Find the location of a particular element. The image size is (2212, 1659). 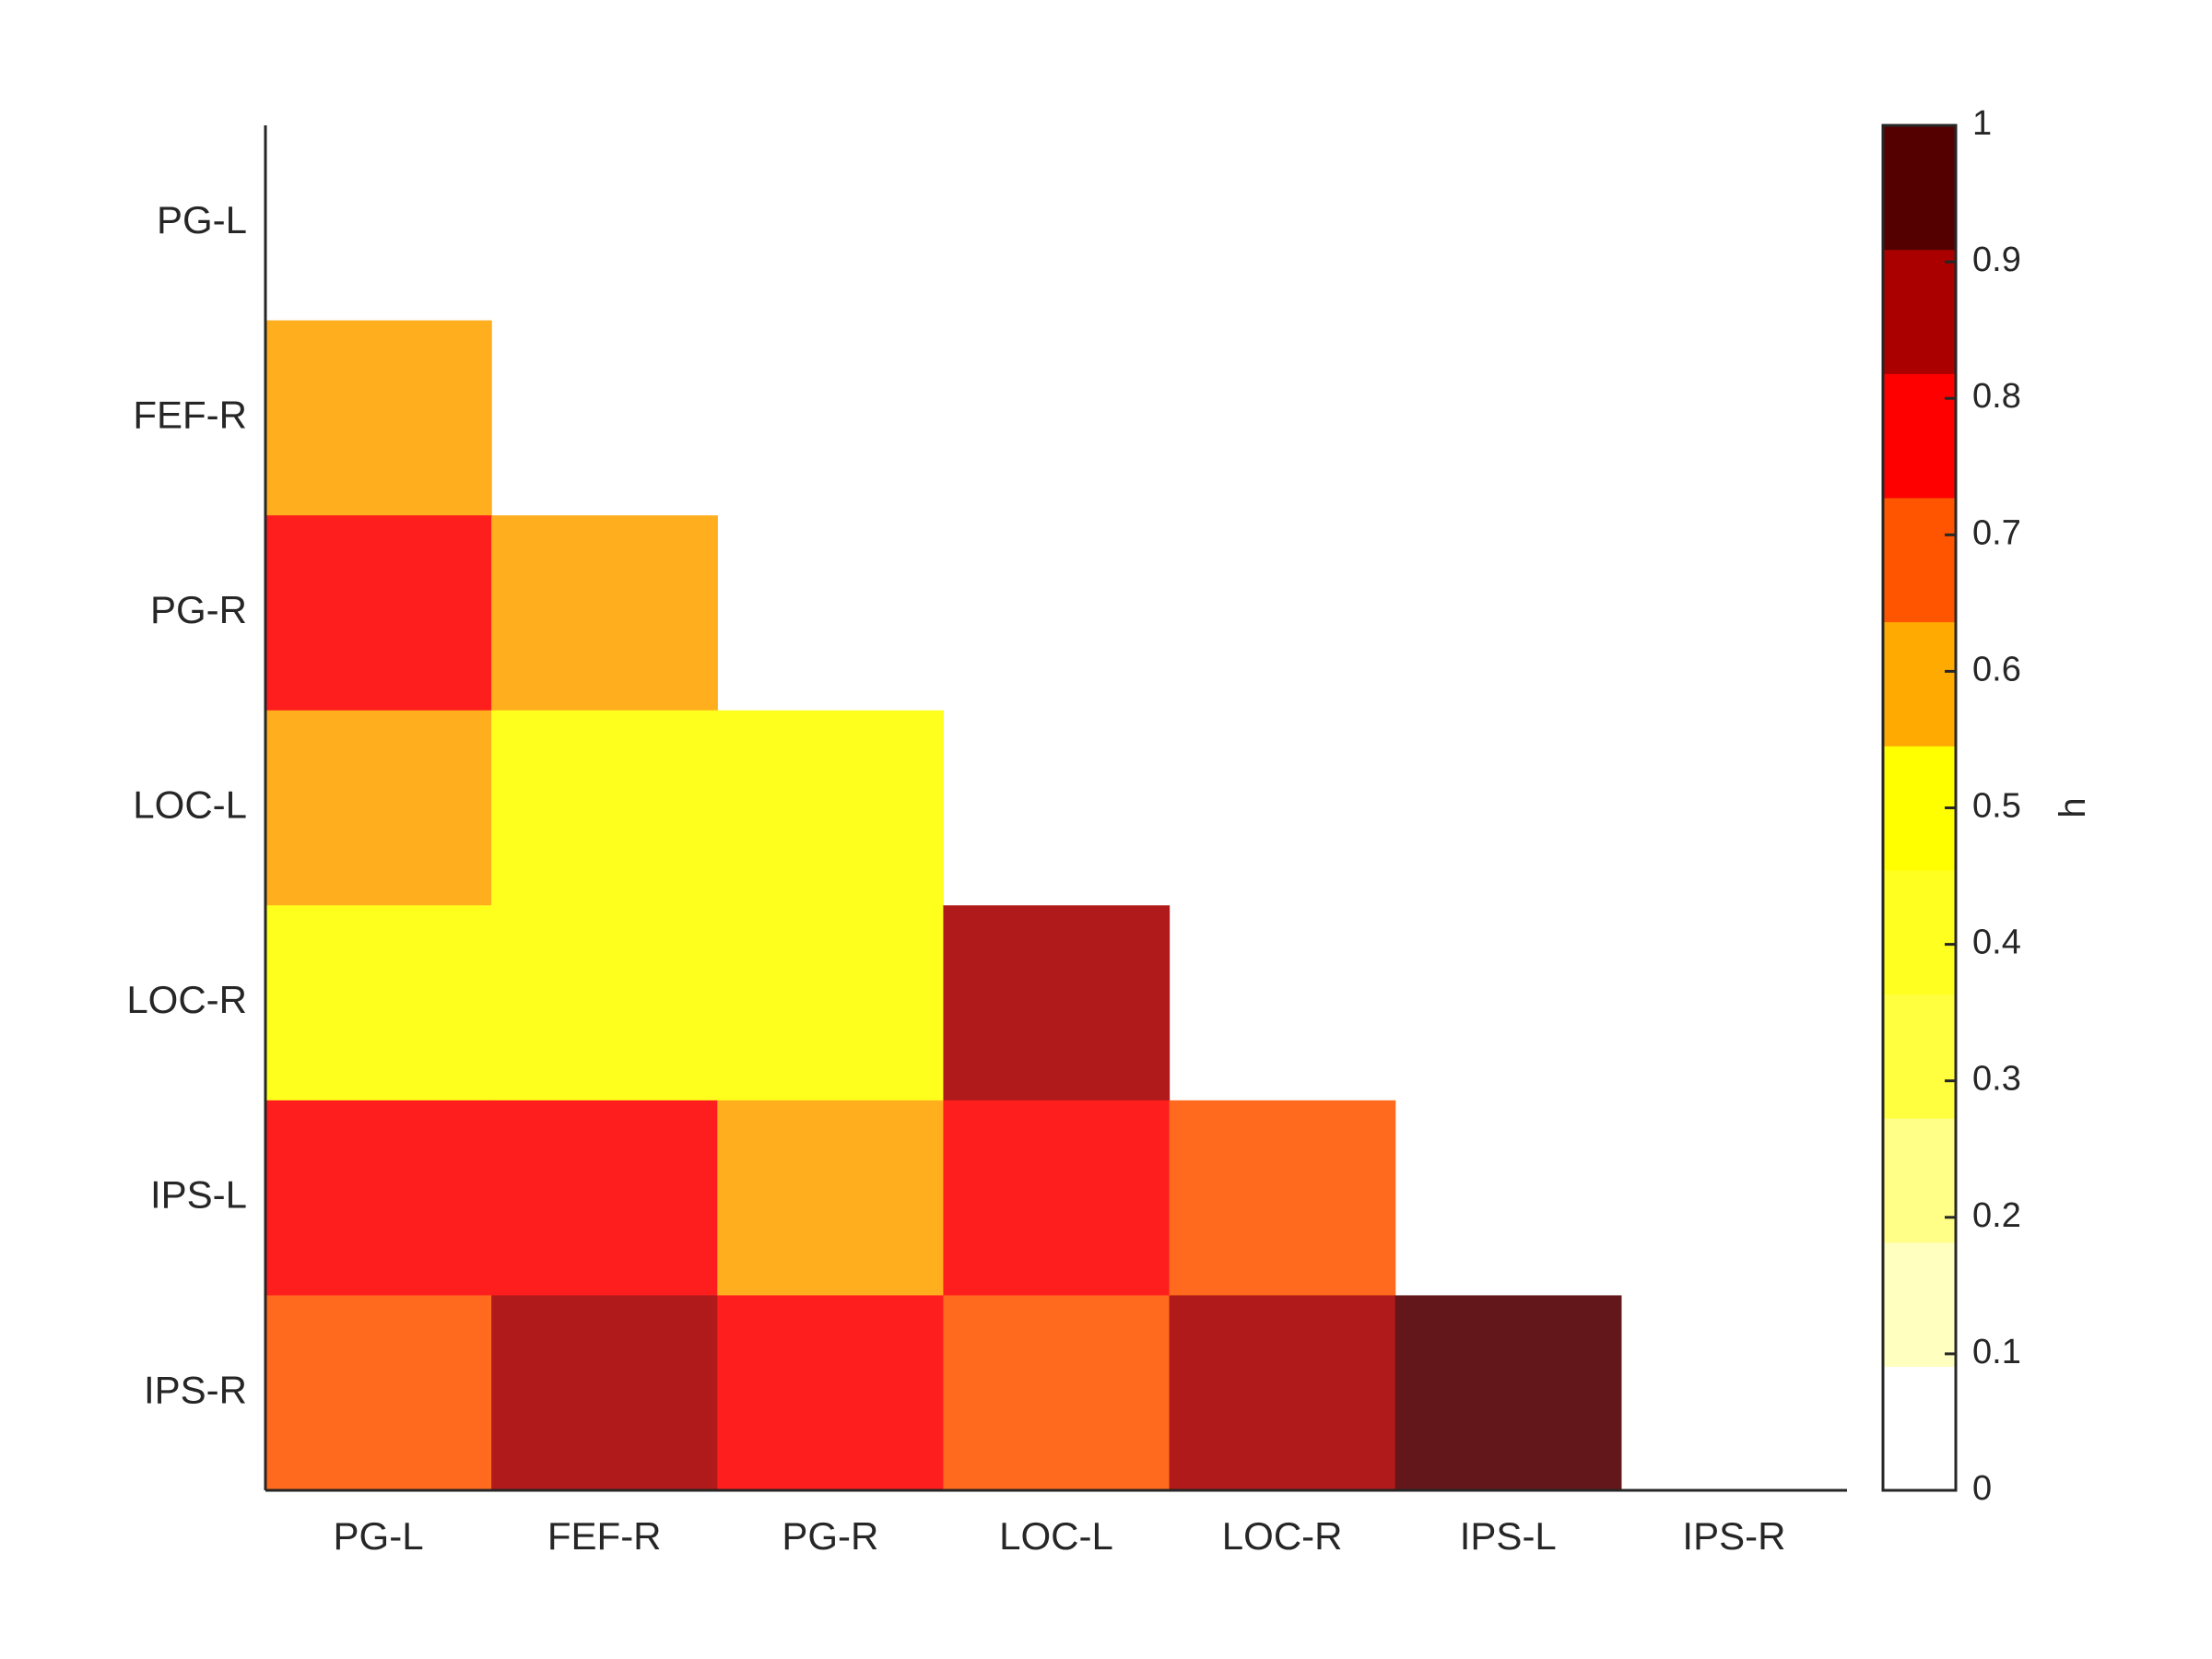

y-tick-label: IPS-L is located at coordinates (198, 1195).